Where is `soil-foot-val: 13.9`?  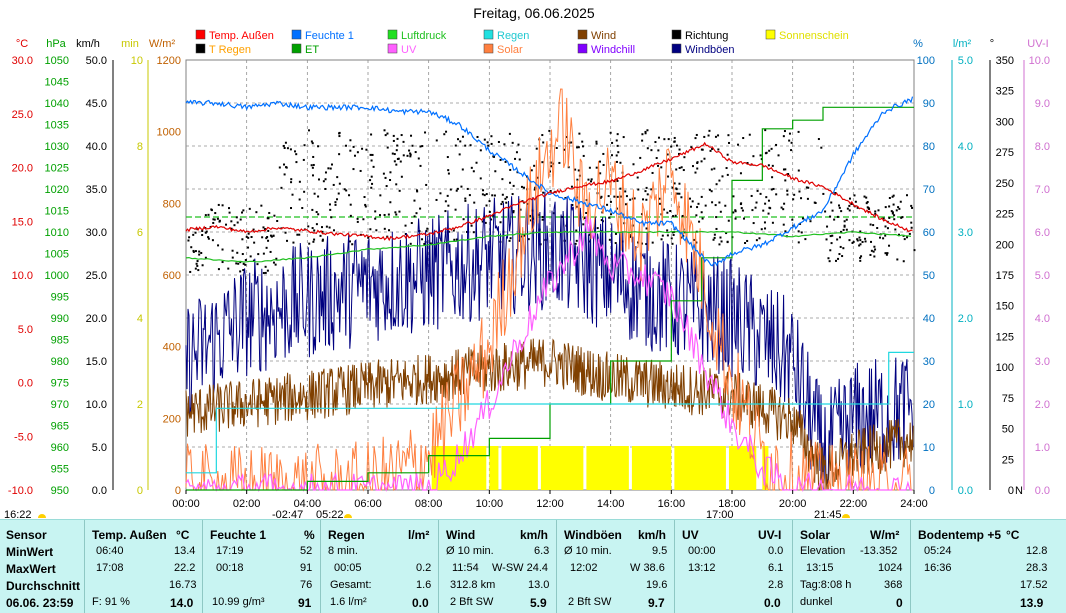
soil-foot-val: 13.9 is located at coordinates (1032, 603).